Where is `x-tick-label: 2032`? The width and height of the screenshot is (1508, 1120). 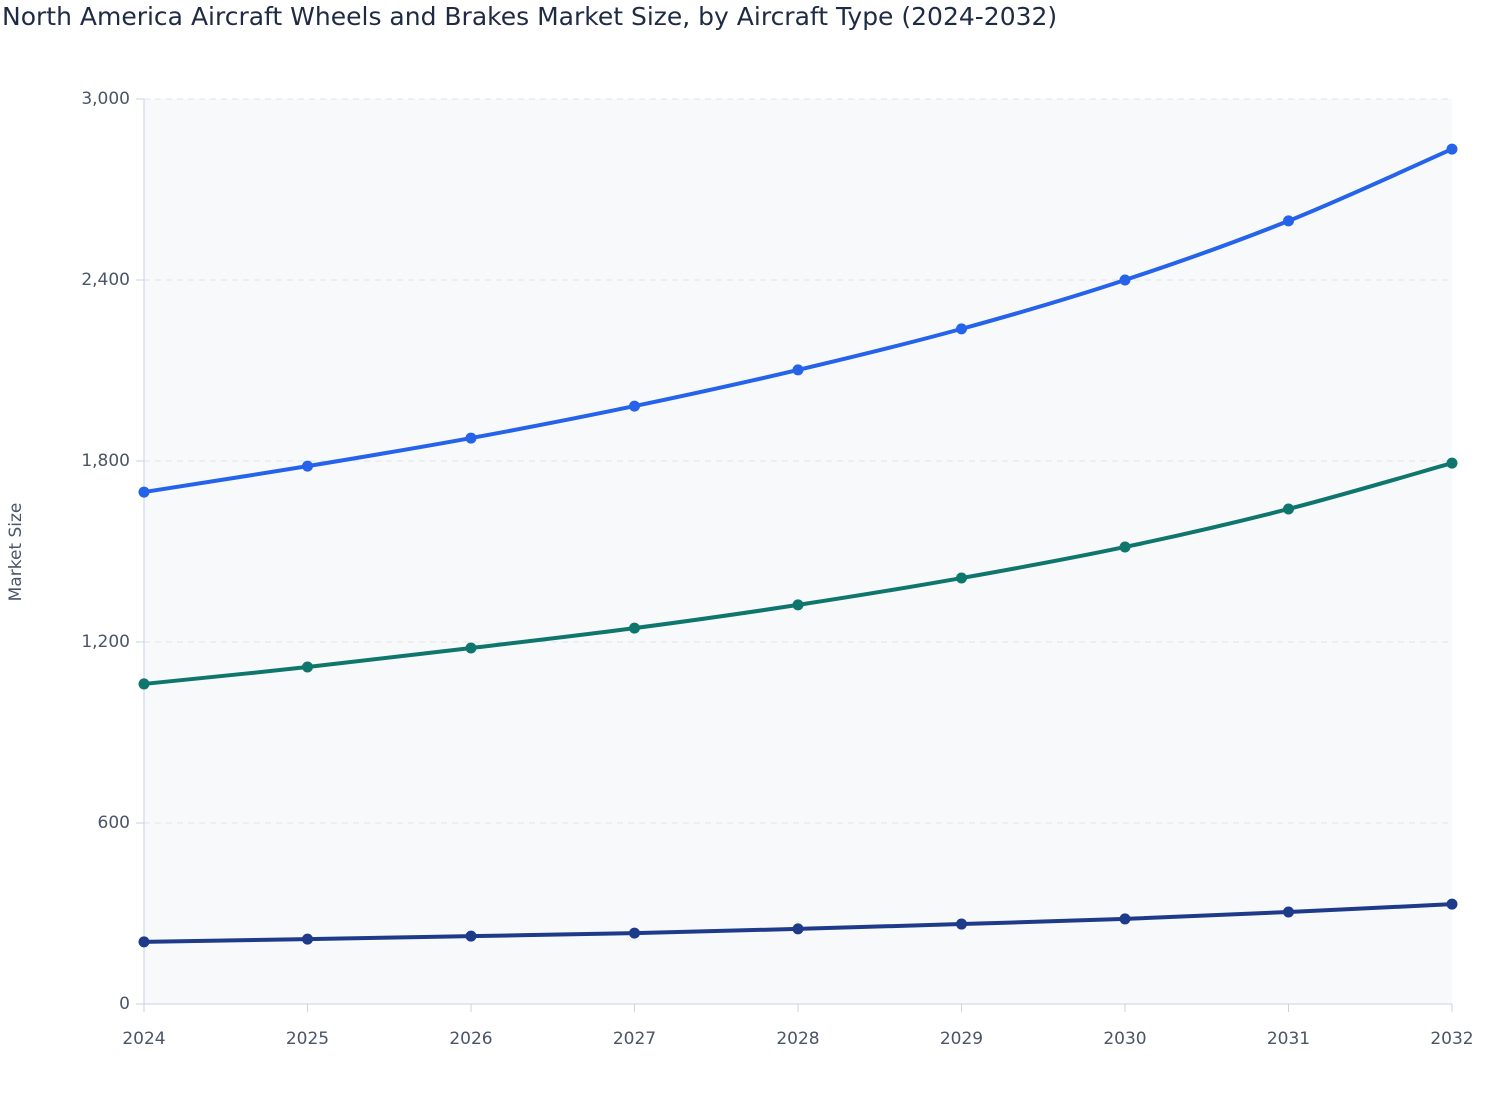 x-tick-label: 2032 is located at coordinates (1451, 1039).